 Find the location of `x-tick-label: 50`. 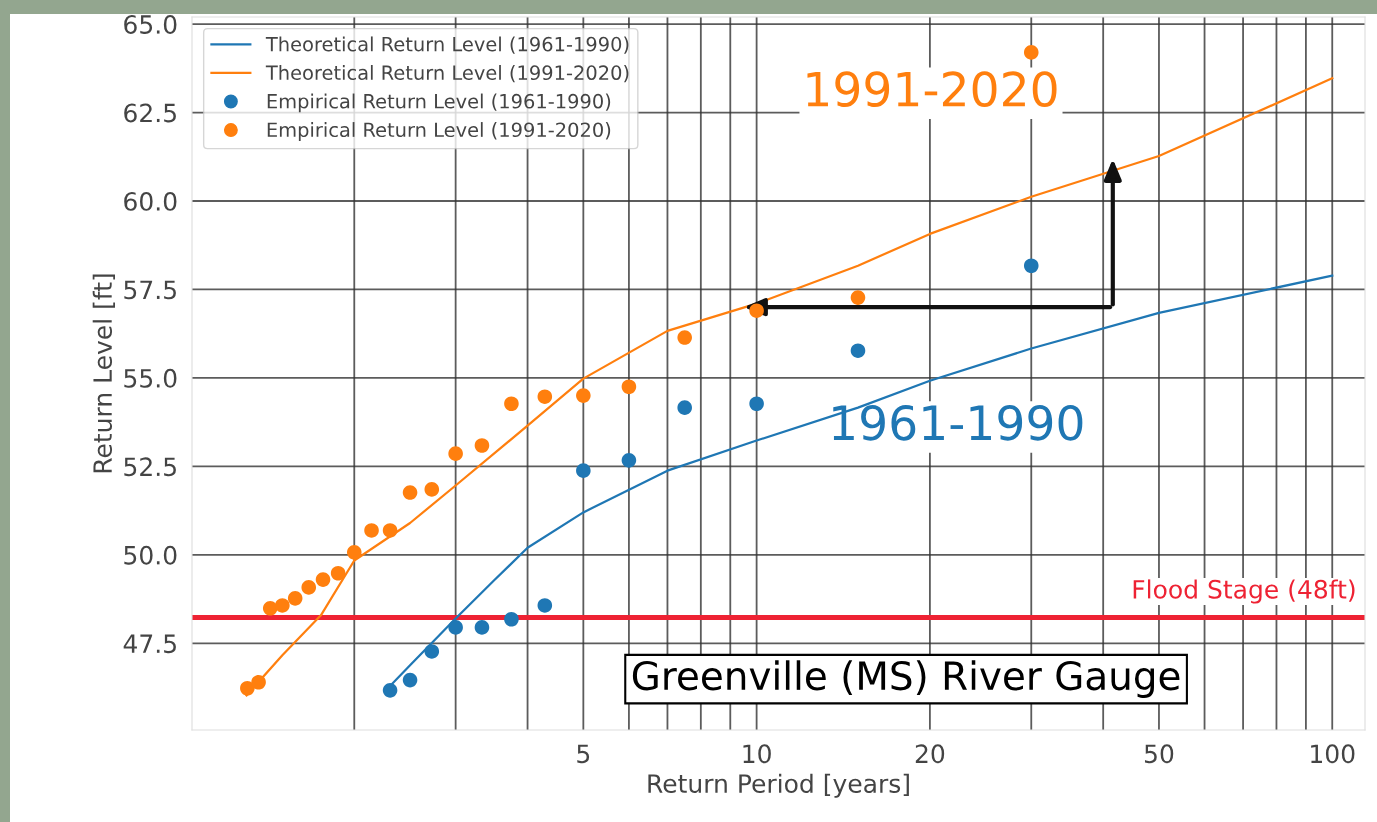

x-tick-label: 50 is located at coordinates (1159, 754).